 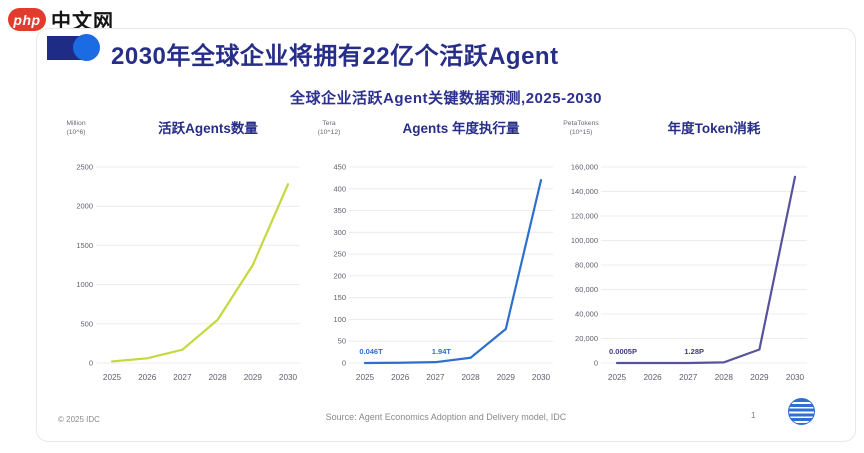 I want to click on y-tick-label: 20,000, so click(x=586, y=338).